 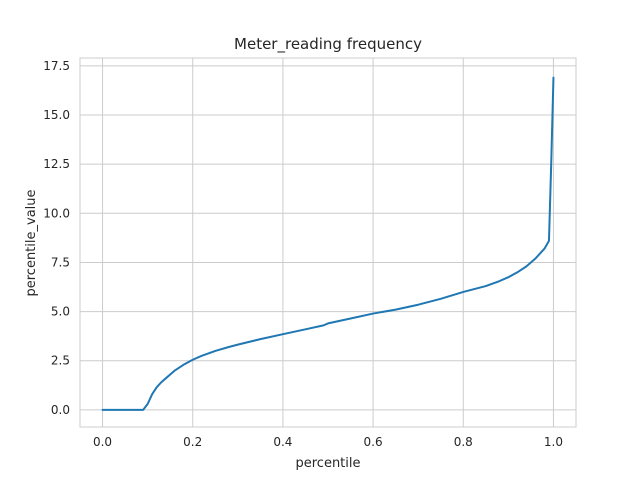 What do you see at coordinates (102, 442) in the screenshot?
I see `x-tick-label: 0.0` at bounding box center [102, 442].